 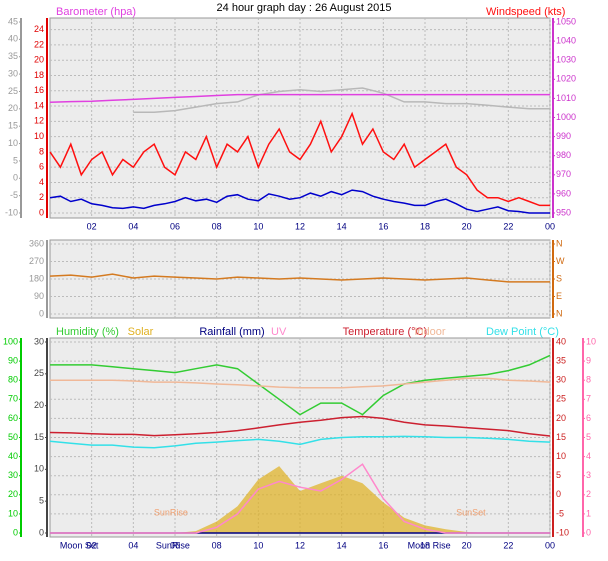 What do you see at coordinates (300, 499) in the screenshot?
I see `area` at bounding box center [300, 499].